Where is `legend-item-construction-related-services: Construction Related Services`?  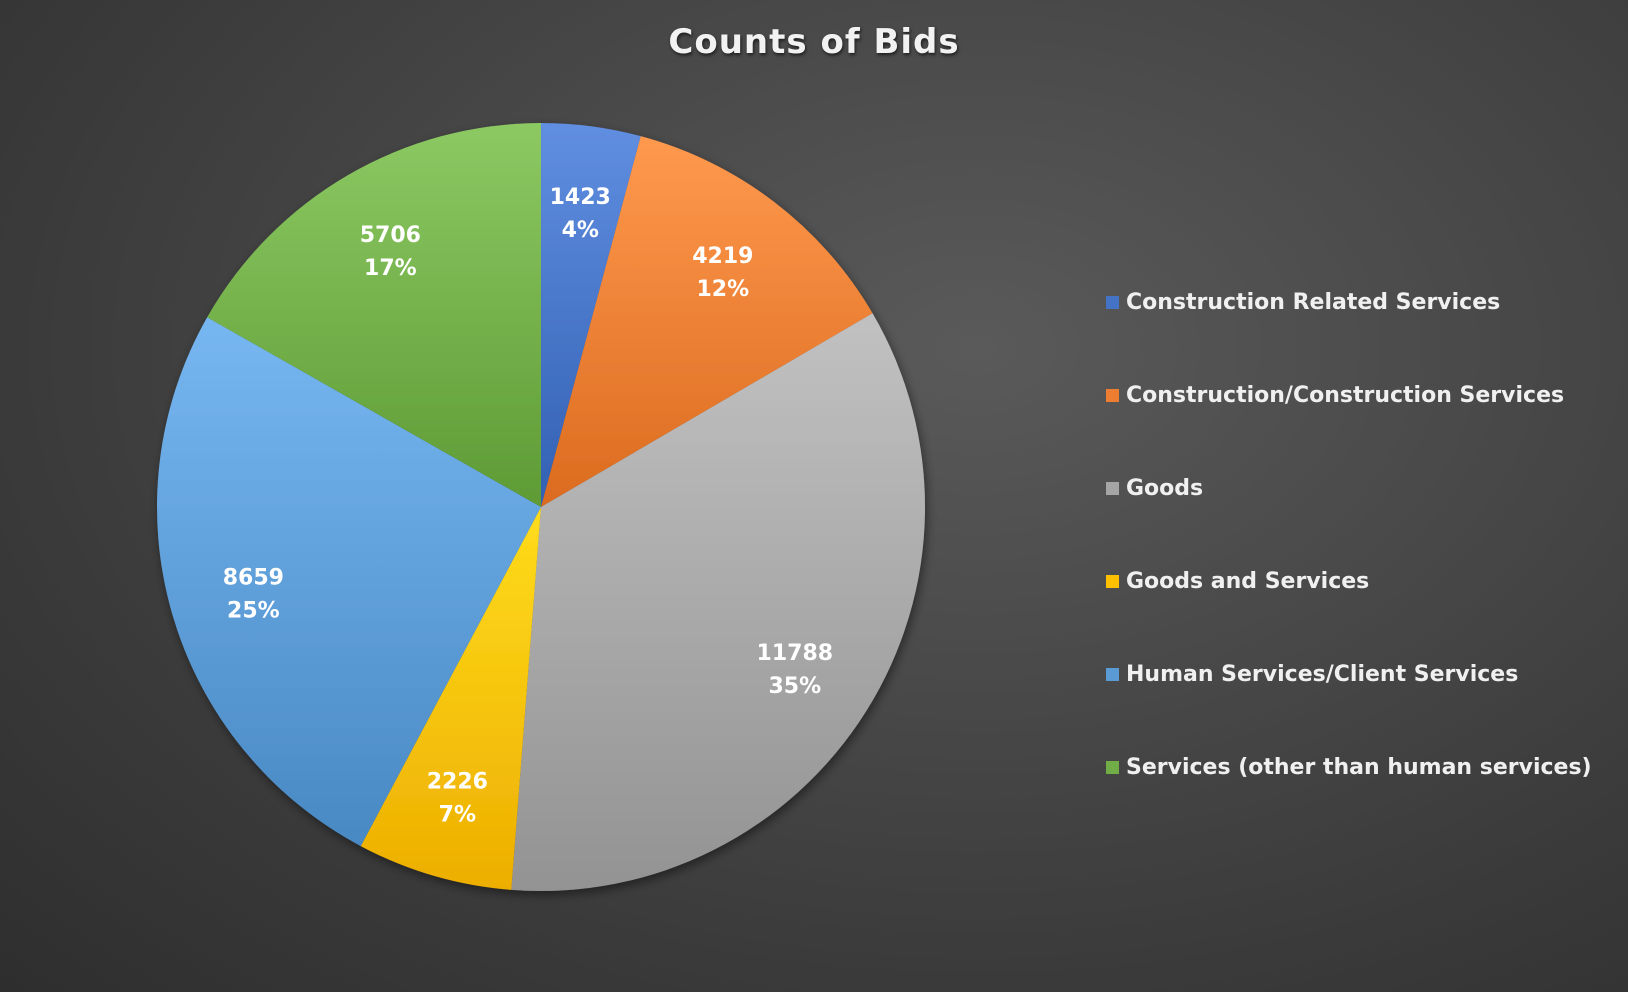
legend-item-construction-related-services: Construction Related Services is located at coordinates (1349, 324).